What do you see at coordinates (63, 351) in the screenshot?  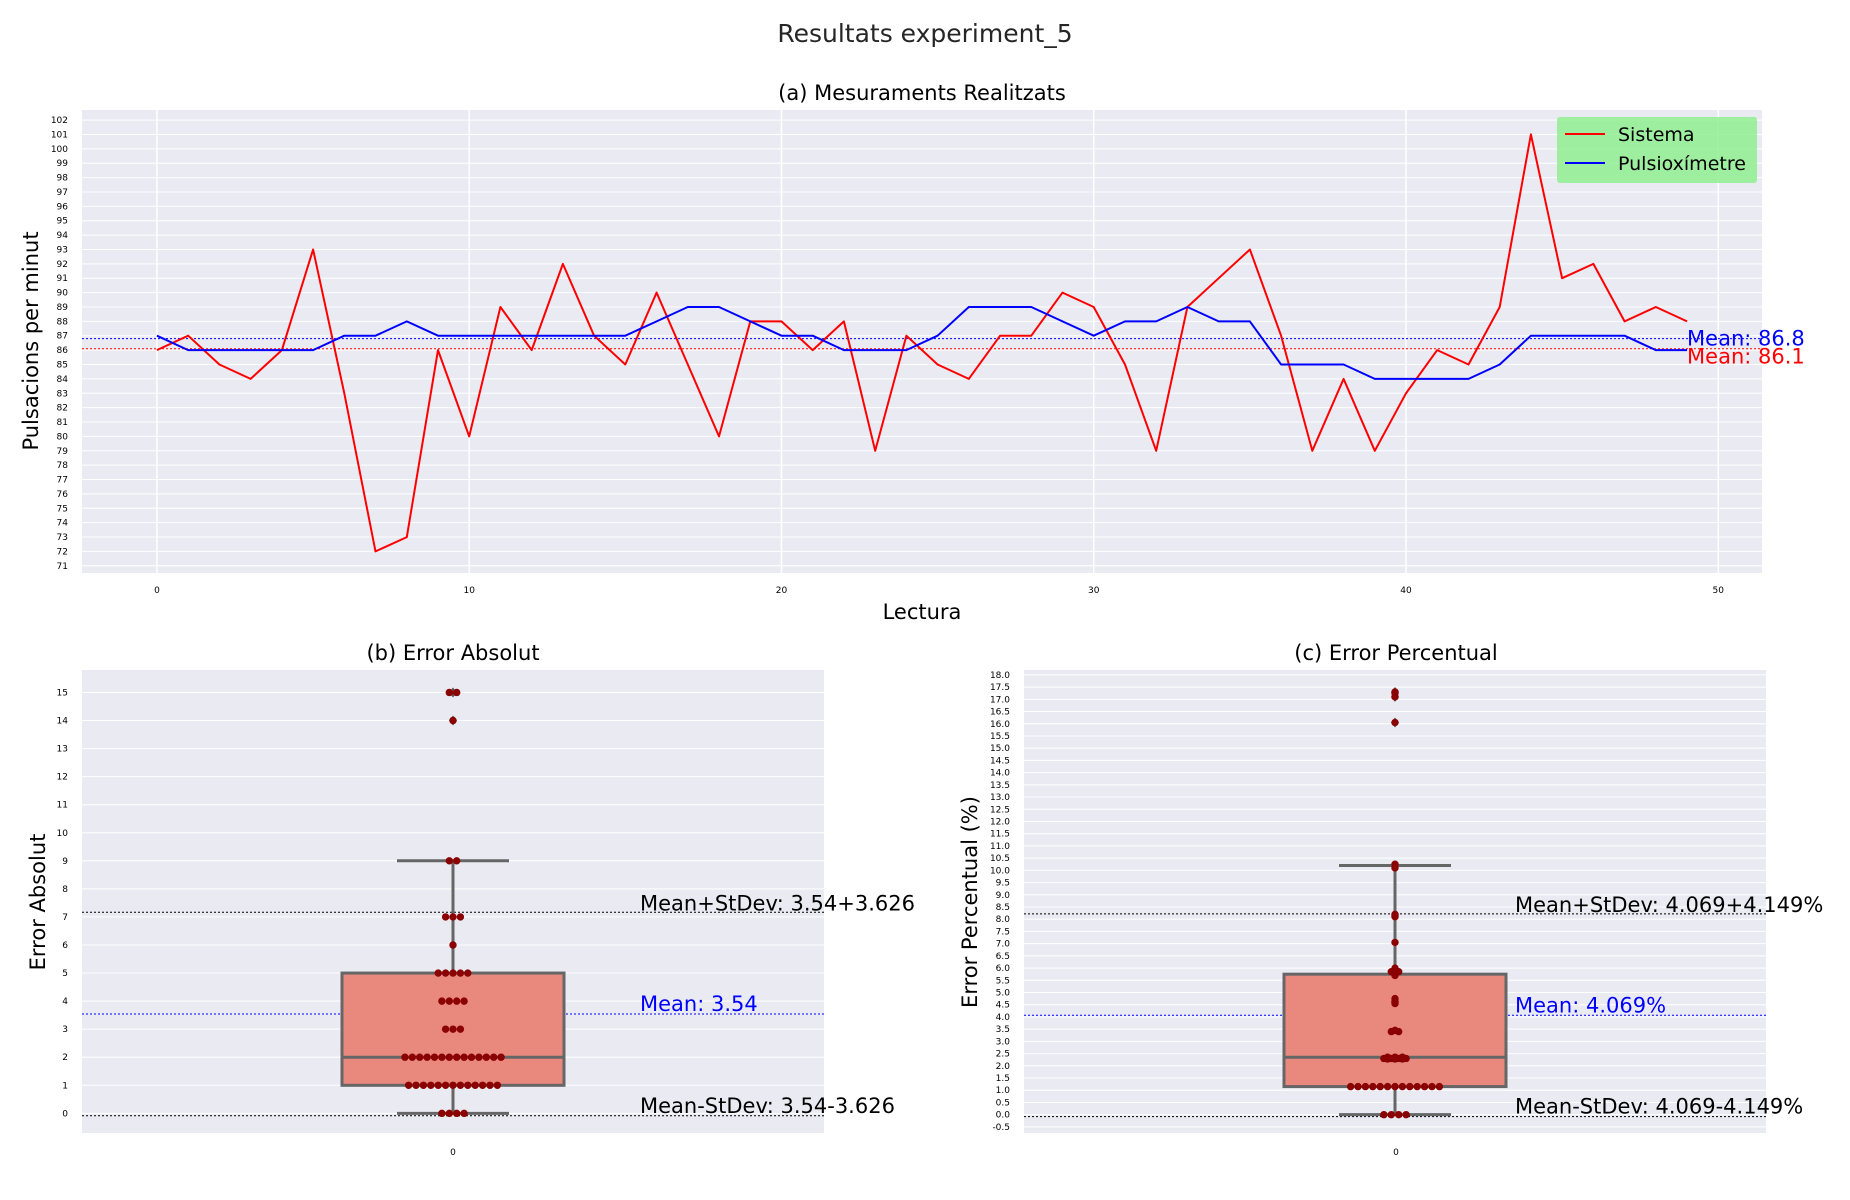 I see `y-tick-label: 86` at bounding box center [63, 351].